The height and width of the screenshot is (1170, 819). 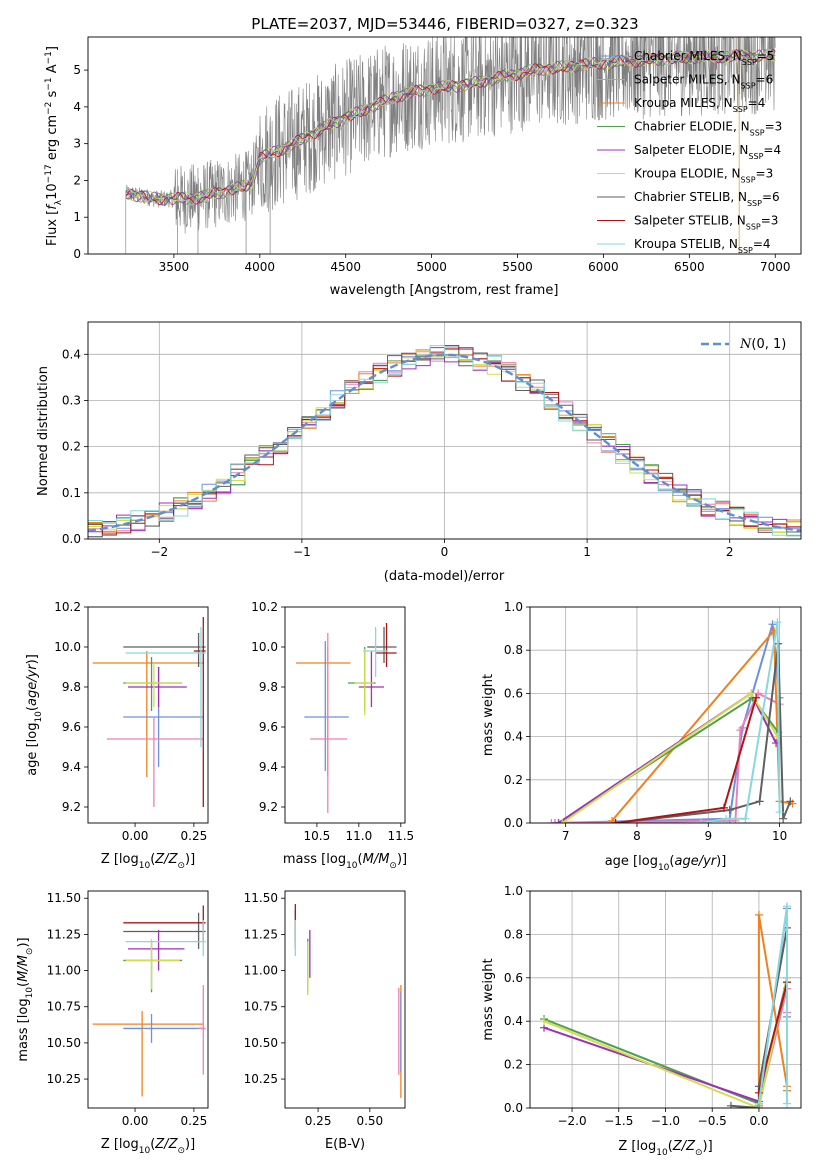 What do you see at coordinates (704, 58) in the screenshot?
I see `legend-label: Chabrier MILES, NSSP=5` at bounding box center [704, 58].